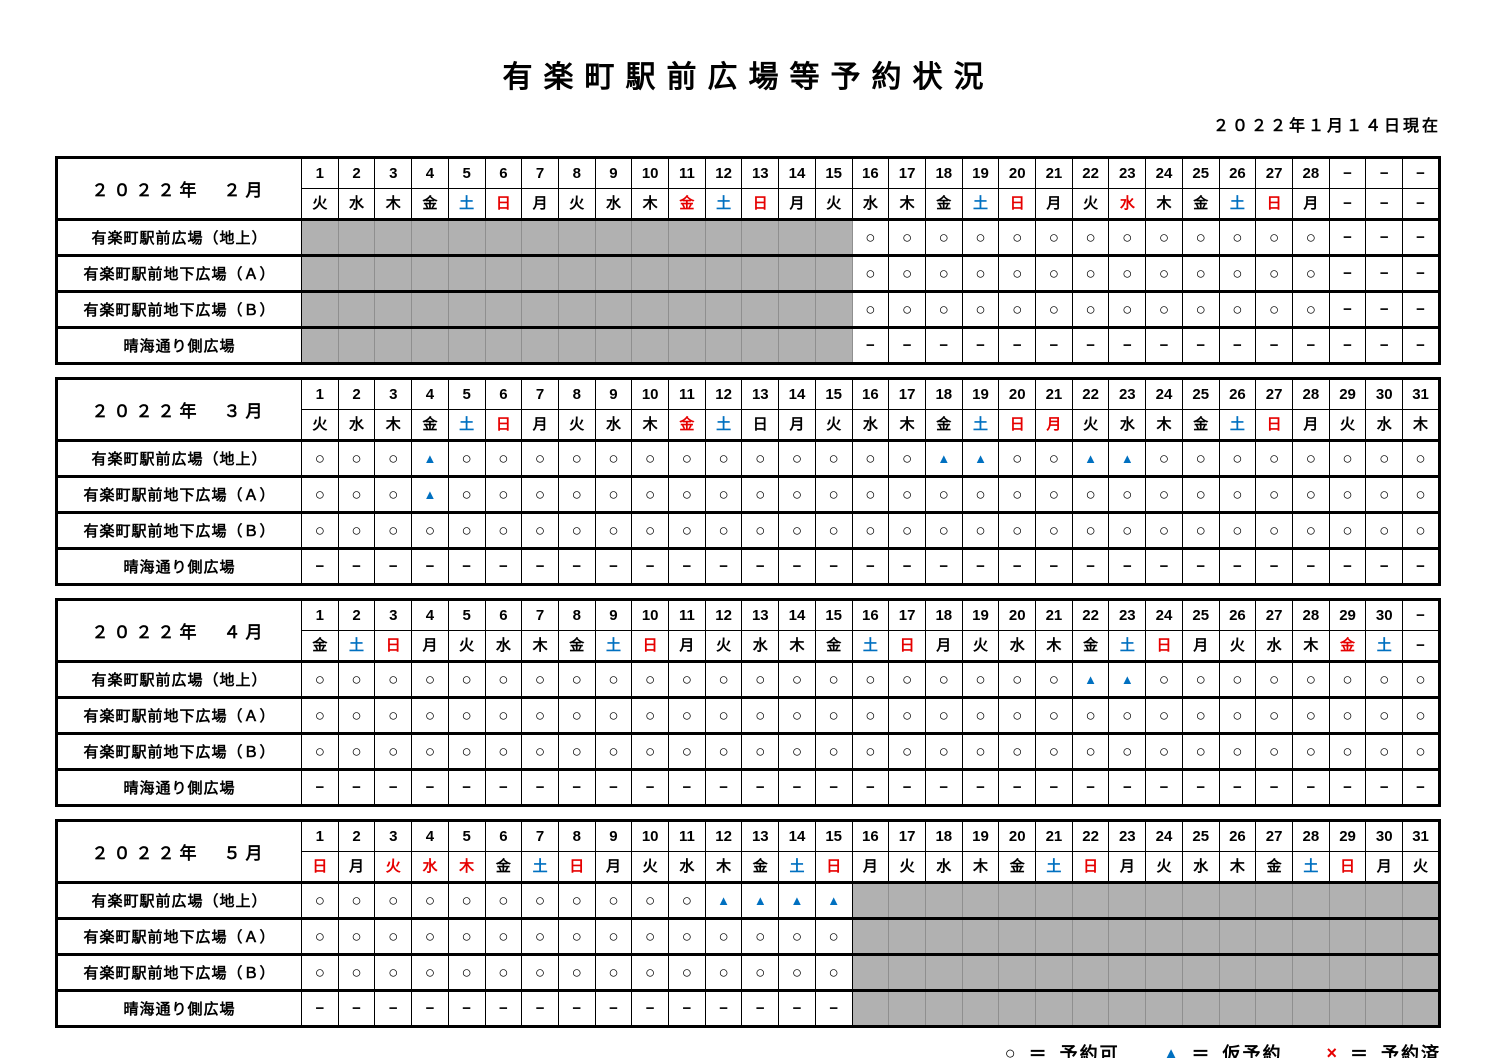  What do you see at coordinates (650, 394) in the screenshot?
I see `day-number-cell: 10` at bounding box center [650, 394].